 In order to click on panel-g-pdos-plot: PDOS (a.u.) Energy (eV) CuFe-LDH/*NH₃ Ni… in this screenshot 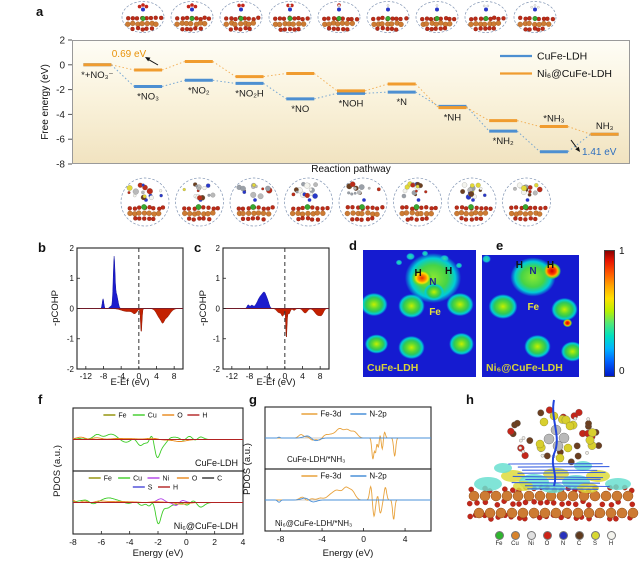, I will do `click(337, 482)`.